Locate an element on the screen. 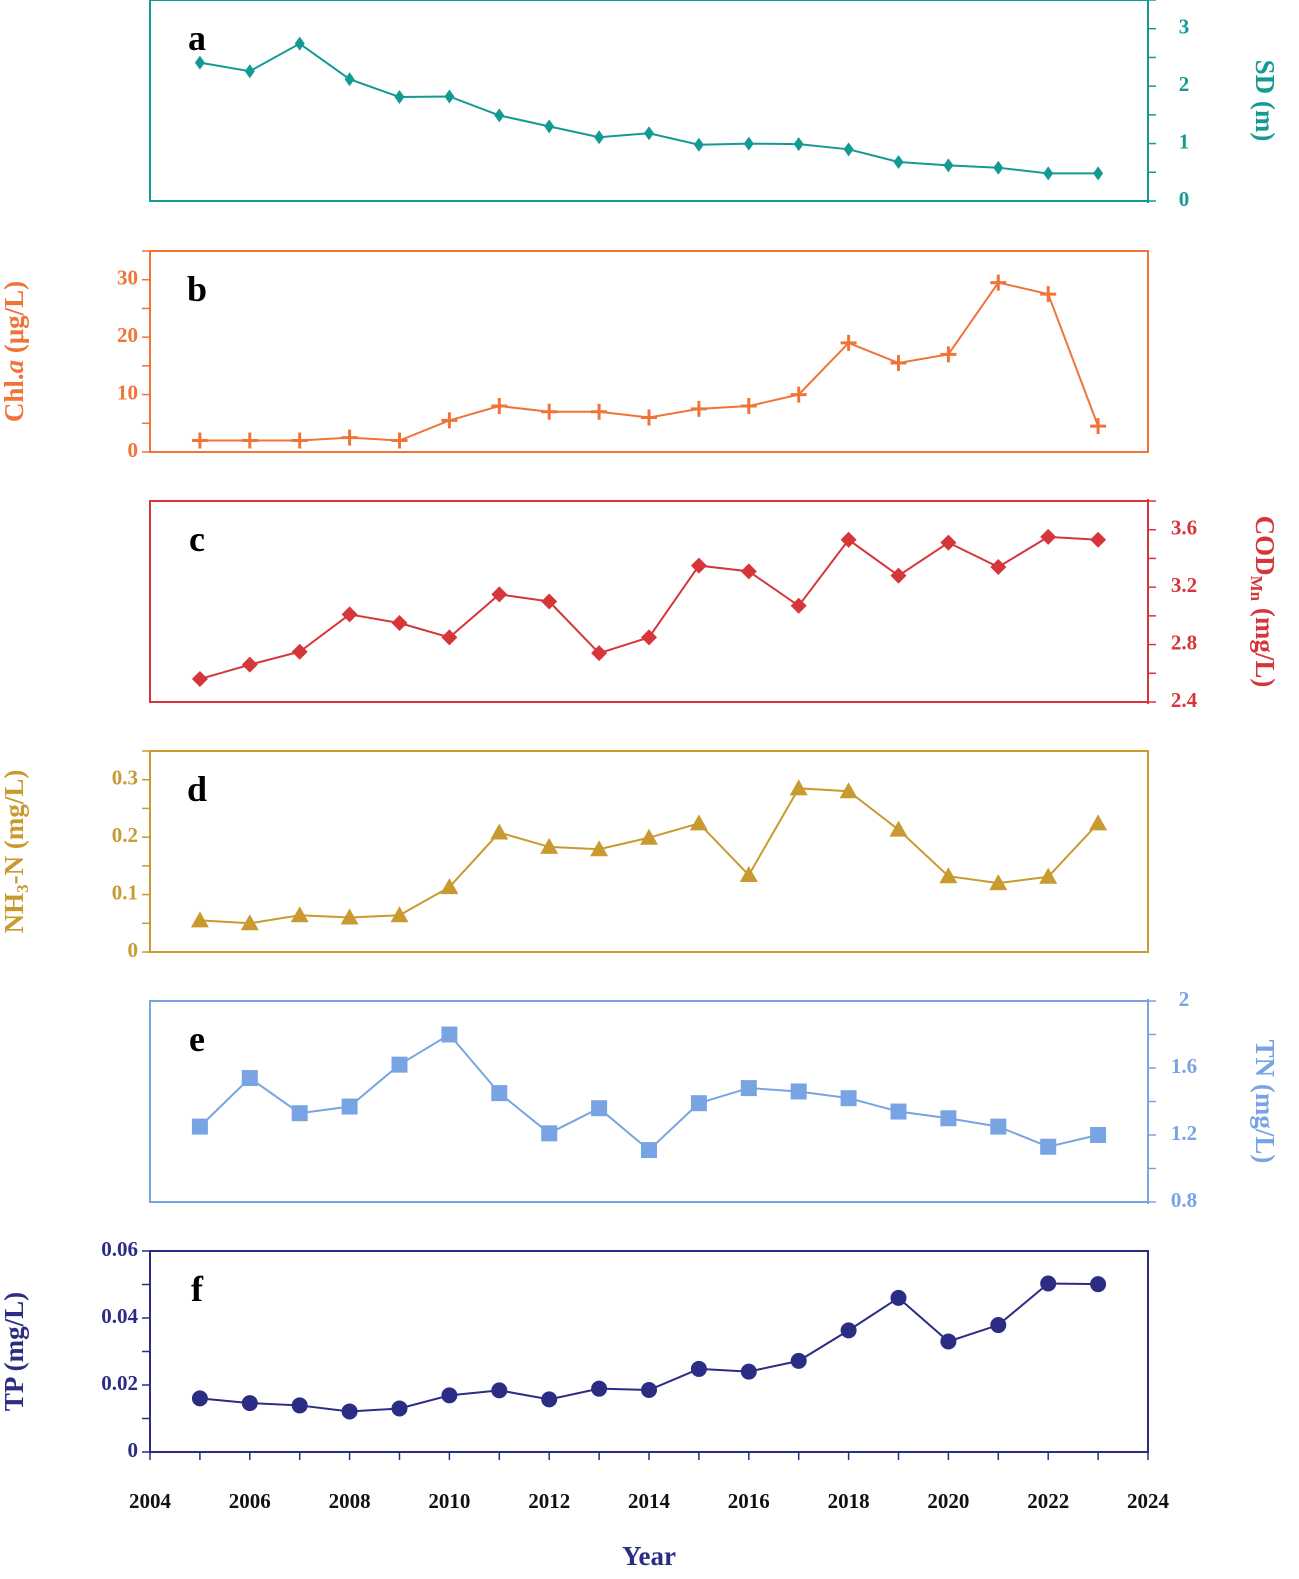 This screenshot has width=1299, height=1579. panel-b-y-tick-label: 0 is located at coordinates (133, 450).